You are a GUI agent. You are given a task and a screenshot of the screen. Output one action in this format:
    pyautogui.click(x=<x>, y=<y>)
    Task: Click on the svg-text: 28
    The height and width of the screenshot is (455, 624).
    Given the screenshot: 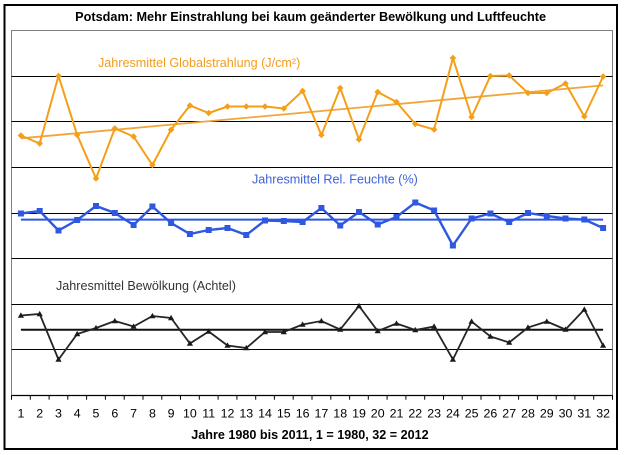 What is the action you would take?
    pyautogui.click(x=528, y=414)
    